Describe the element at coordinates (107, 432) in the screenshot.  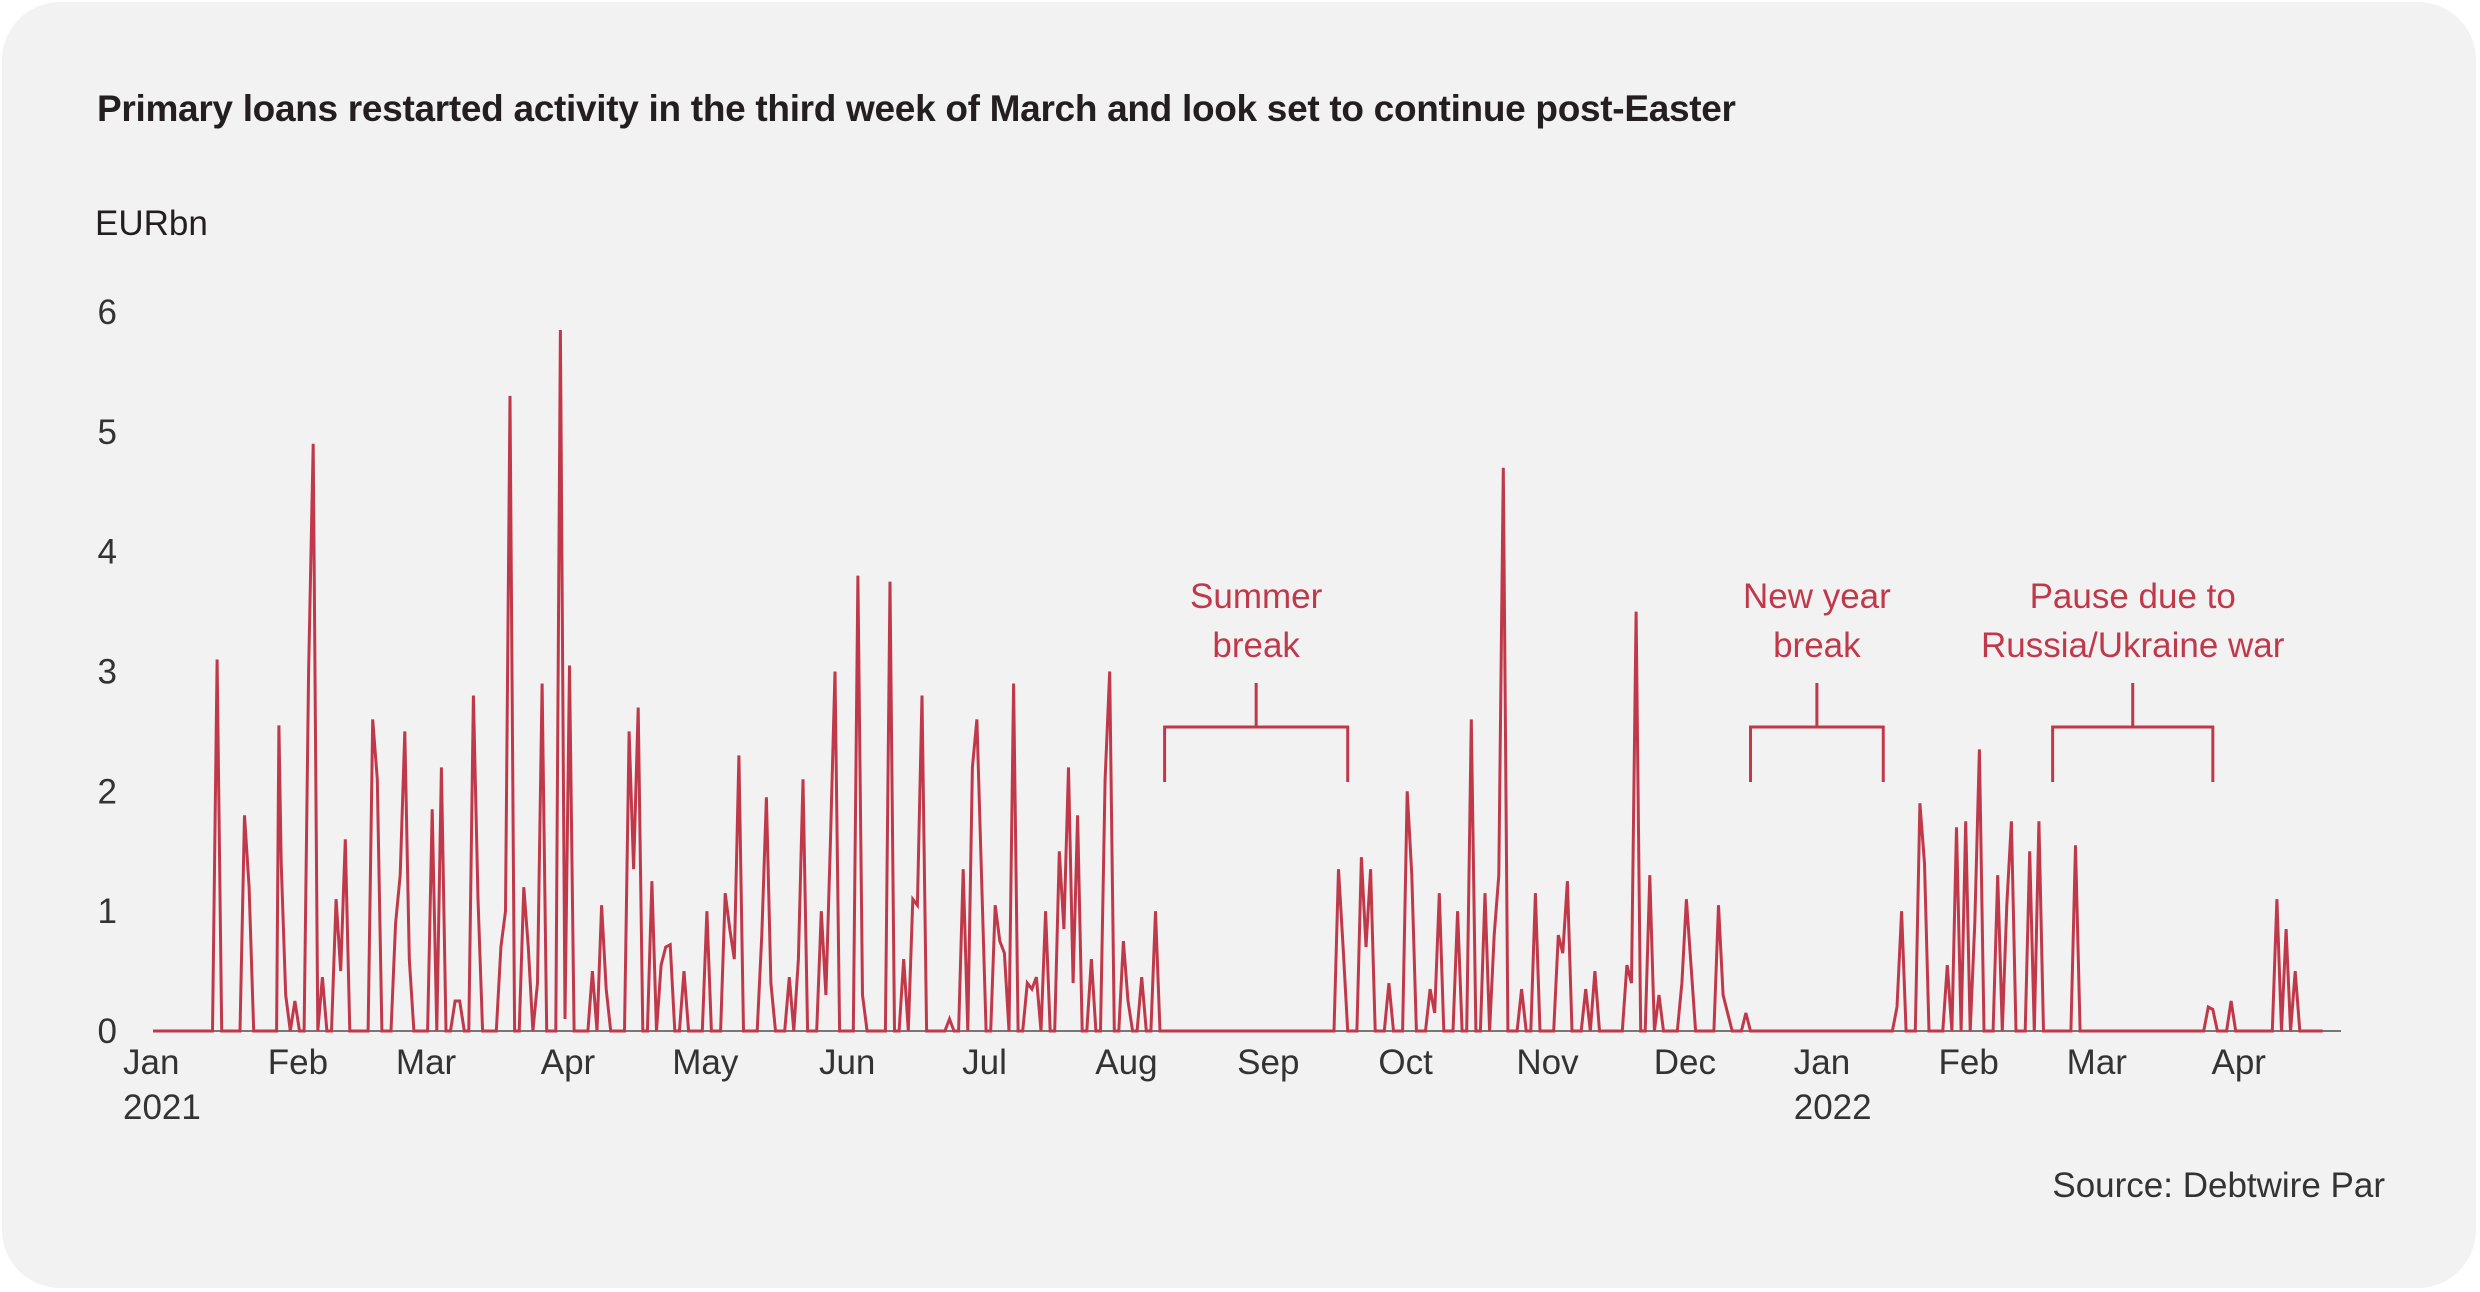
I see `y-tick-label: 5` at that location.